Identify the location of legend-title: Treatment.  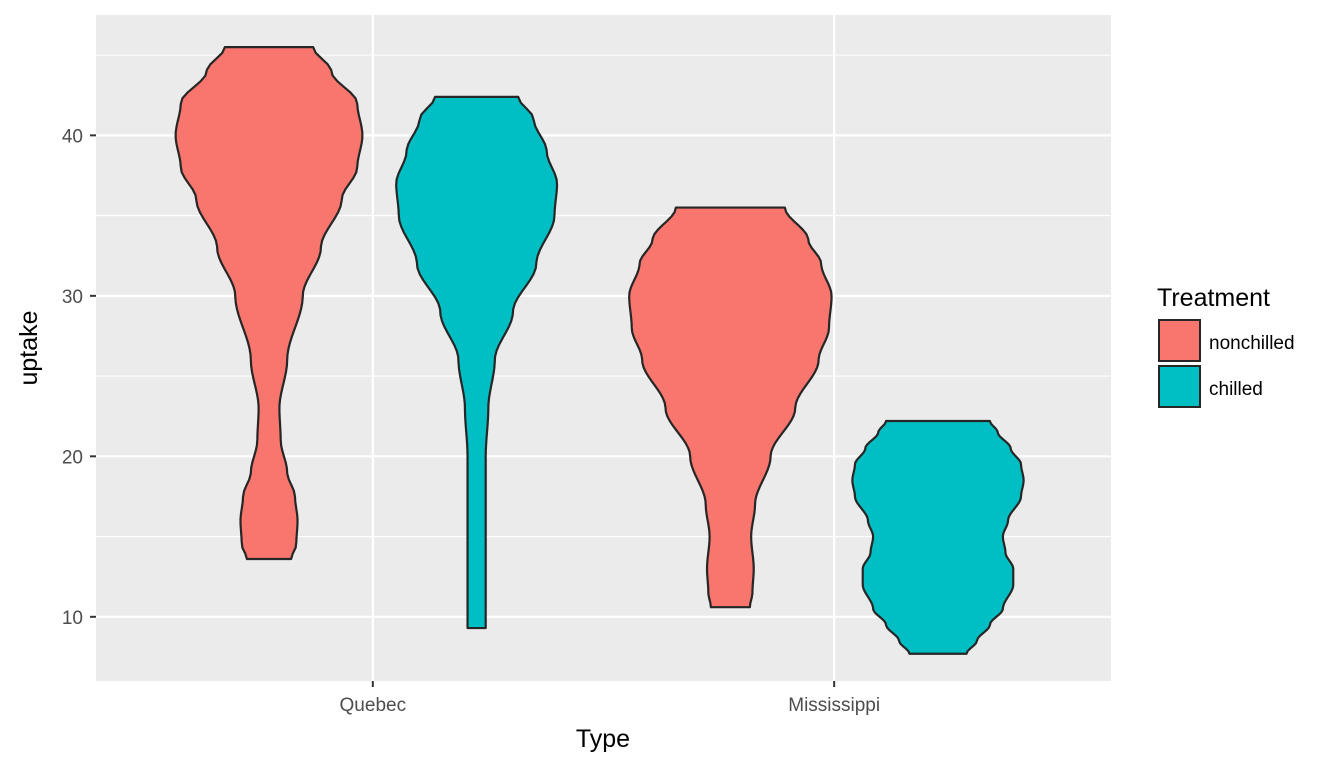
(1213, 298).